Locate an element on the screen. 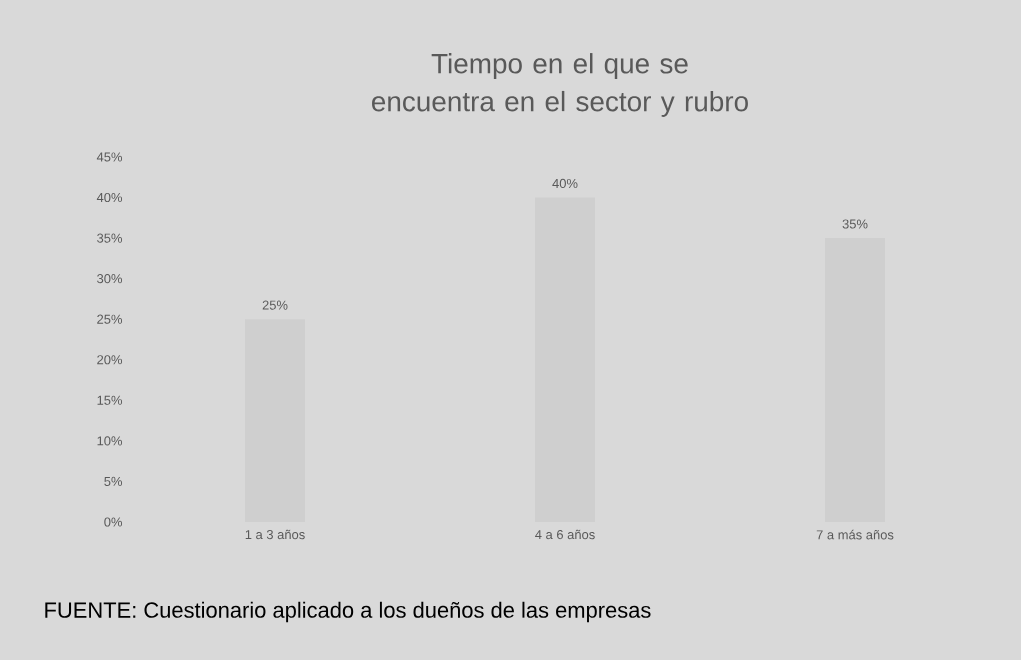  x-tick-label: 7 a más años is located at coordinates (855, 534).